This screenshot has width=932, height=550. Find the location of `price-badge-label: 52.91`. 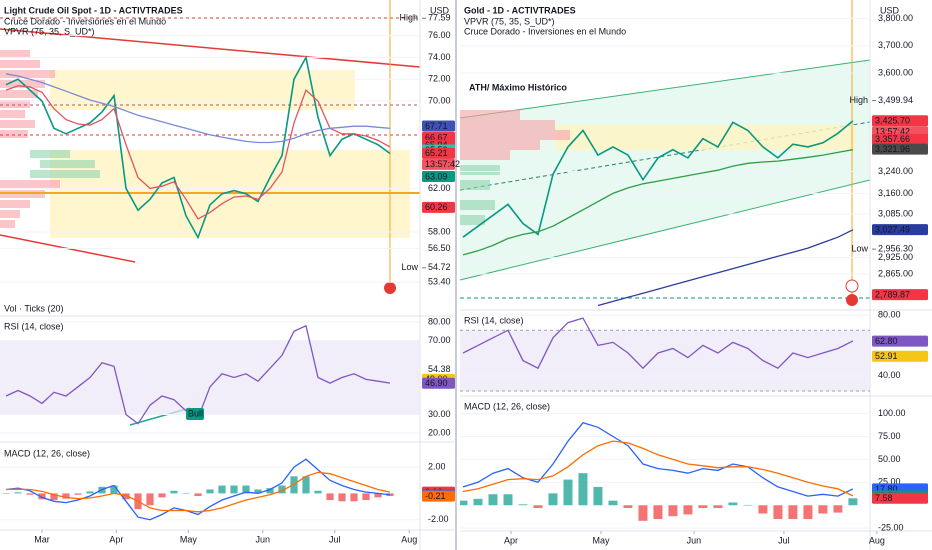

price-badge-label: 52.91 is located at coordinates (886, 356).